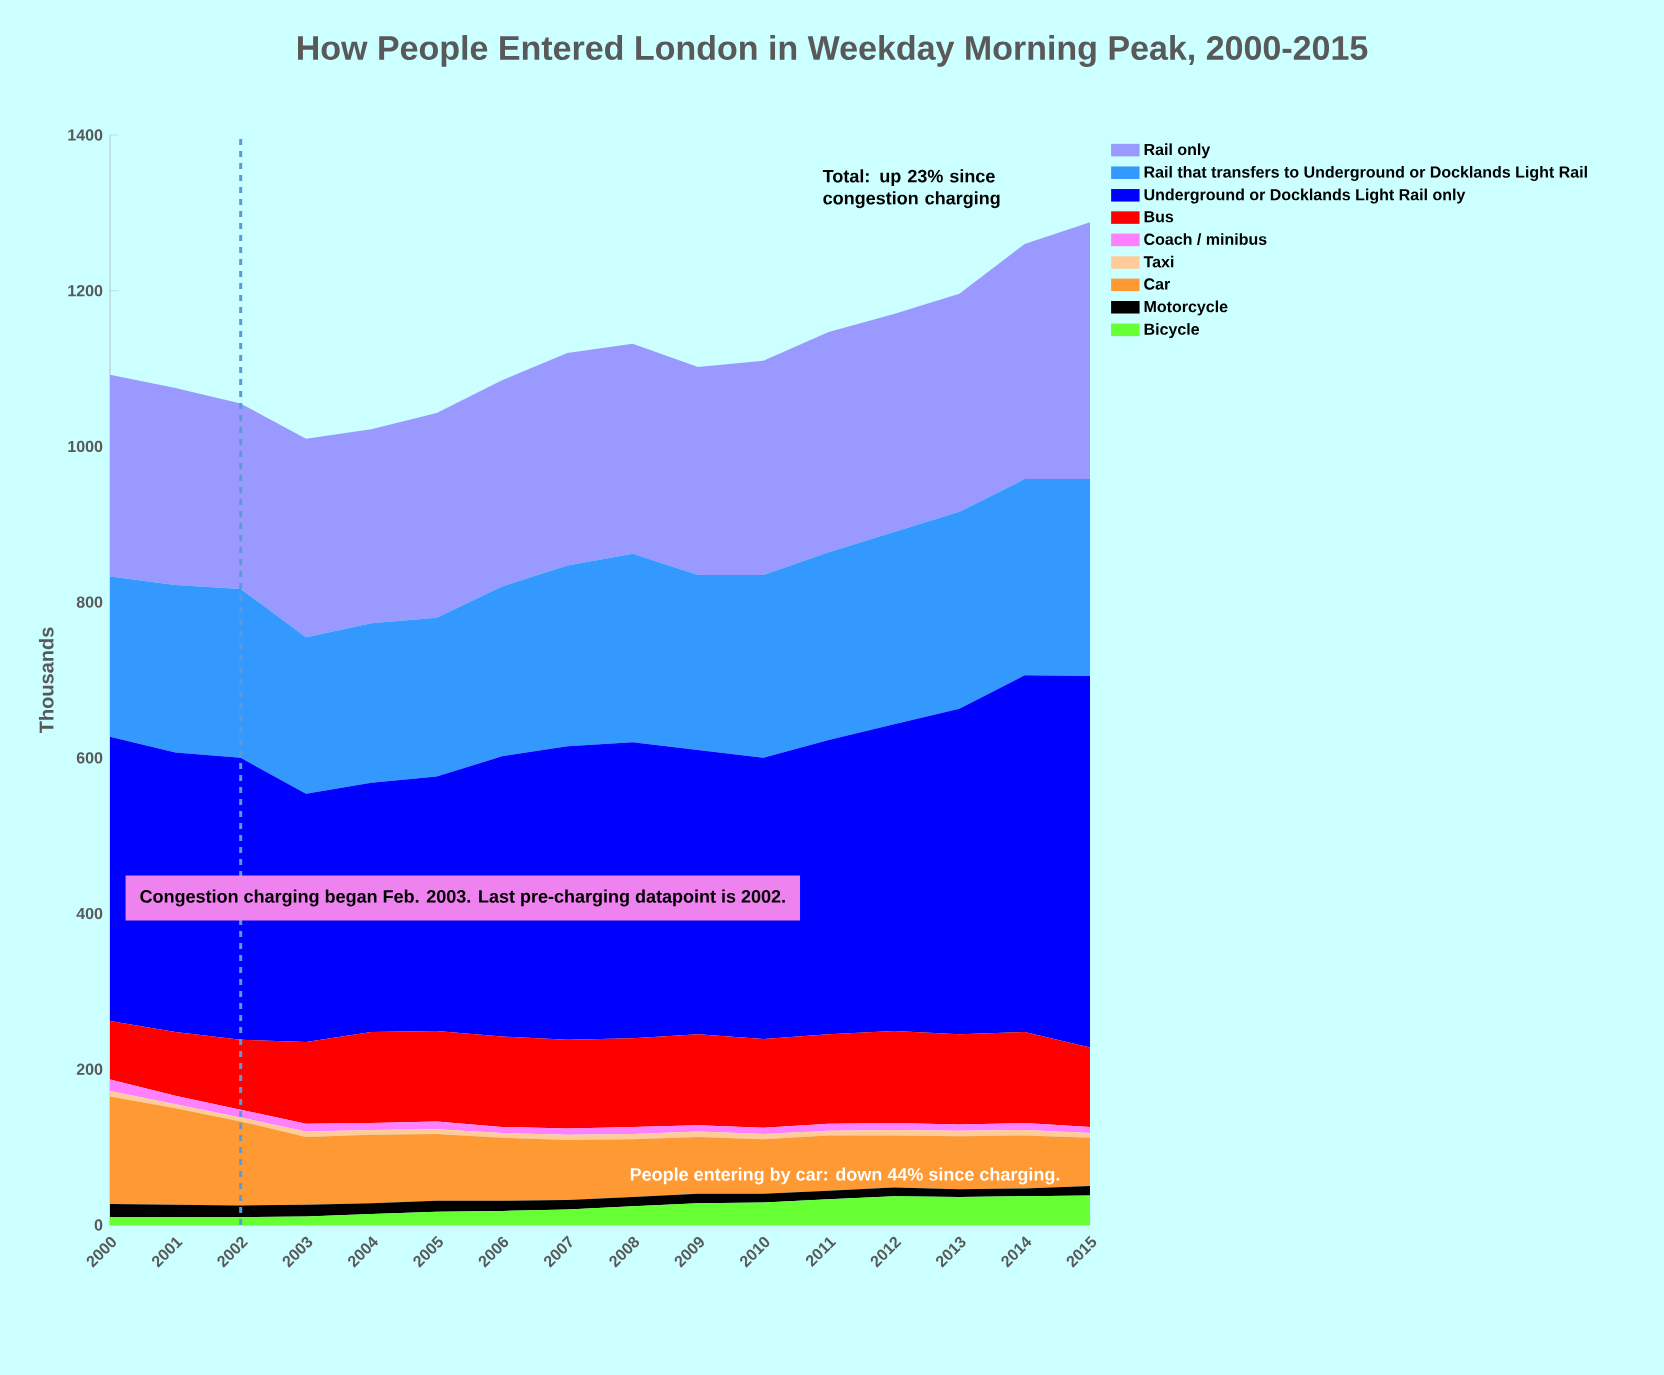 Image resolution: width=1664 pixels, height=1375 pixels. What do you see at coordinates (85, 135) in the screenshot?
I see `y-tick-label: 1400` at bounding box center [85, 135].